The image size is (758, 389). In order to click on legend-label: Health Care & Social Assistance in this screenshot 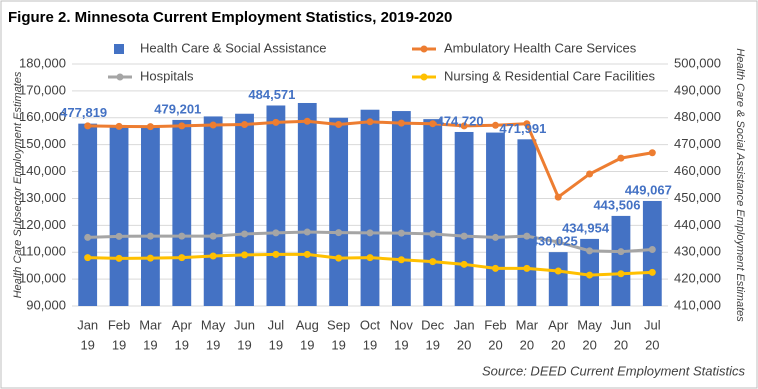, I will do `click(233, 47)`.